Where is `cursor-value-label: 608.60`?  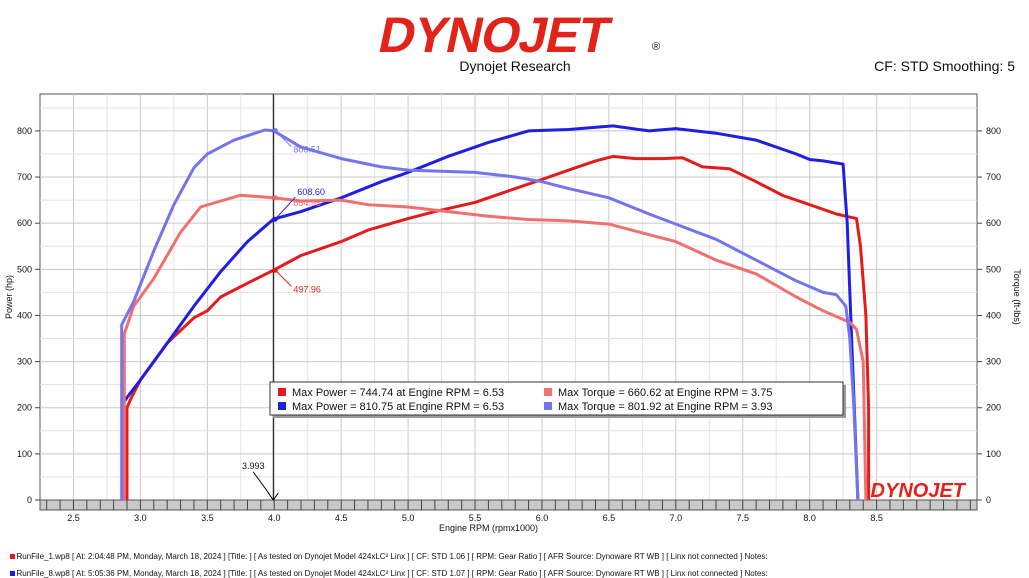 cursor-value-label: 608.60 is located at coordinates (311, 192).